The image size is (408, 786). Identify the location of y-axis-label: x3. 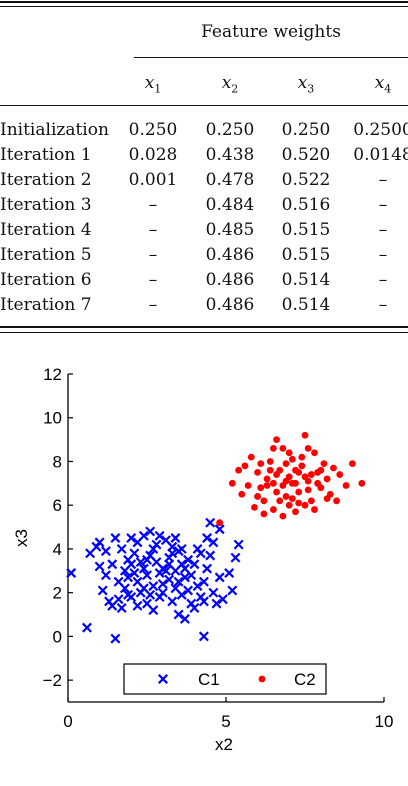
(21, 538).